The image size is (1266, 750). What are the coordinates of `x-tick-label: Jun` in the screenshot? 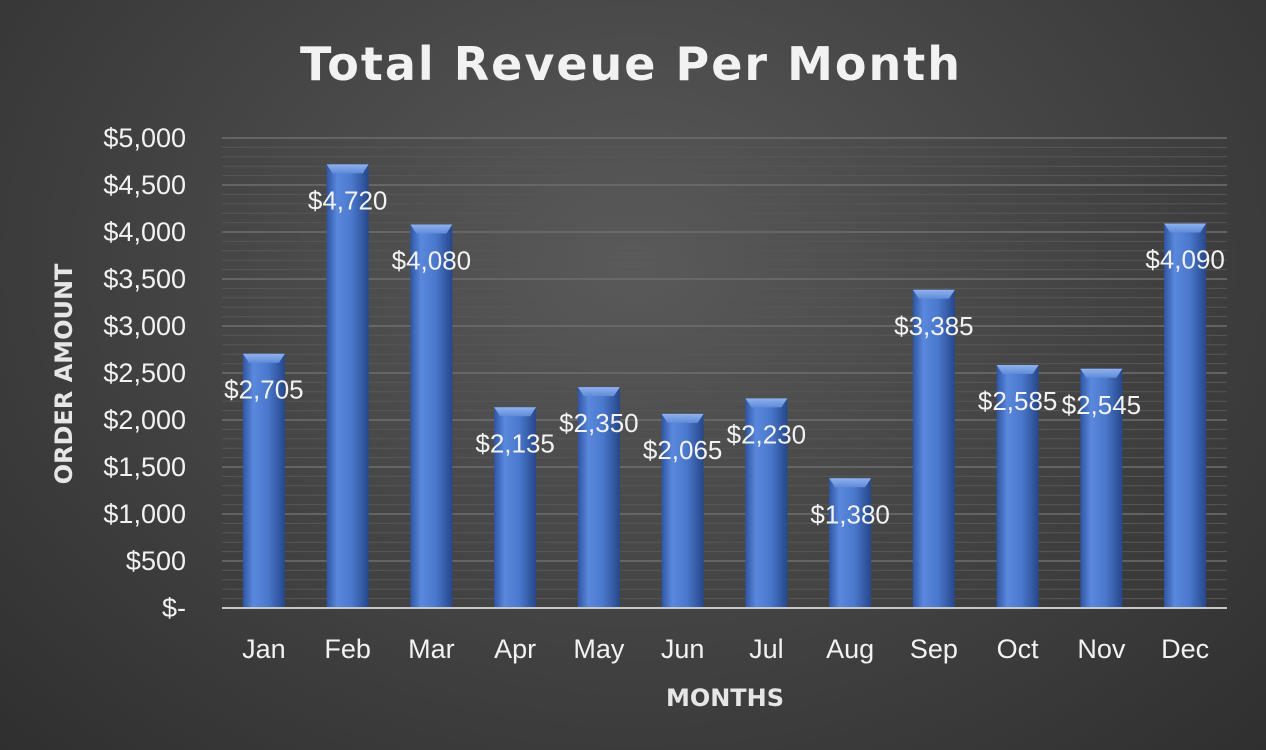 It's located at (683, 649).